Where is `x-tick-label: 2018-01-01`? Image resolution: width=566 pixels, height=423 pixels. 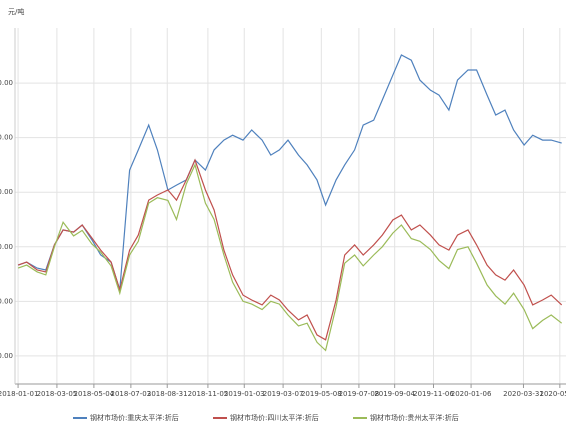 x-tick-label: 2018-01-01 is located at coordinates (19, 394).